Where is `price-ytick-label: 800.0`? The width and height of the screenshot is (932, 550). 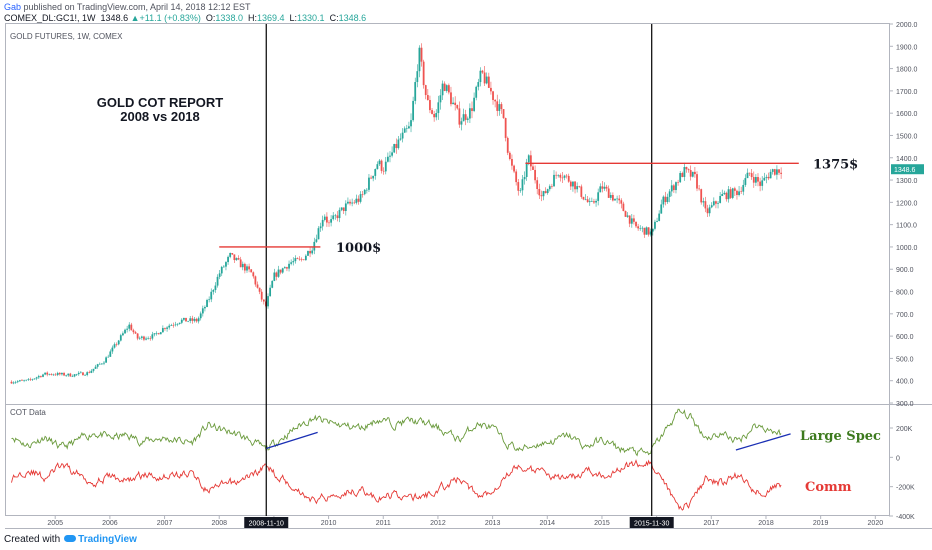
price-ytick-label: 800.0 is located at coordinates (905, 293).